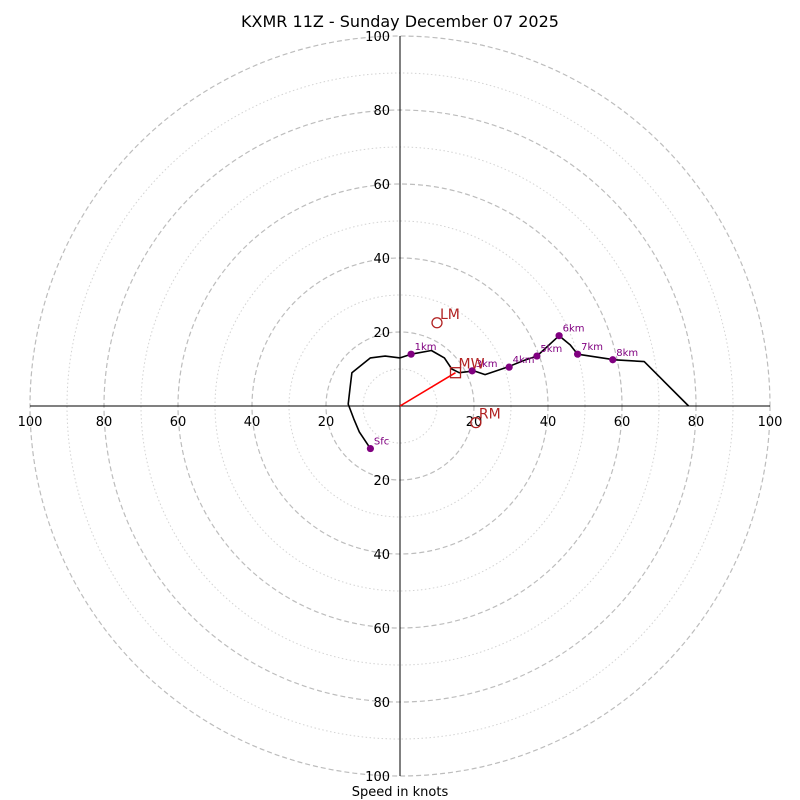 The image size is (800, 800). What do you see at coordinates (592, 347) in the screenshot?
I see `height-label: 7km` at bounding box center [592, 347].